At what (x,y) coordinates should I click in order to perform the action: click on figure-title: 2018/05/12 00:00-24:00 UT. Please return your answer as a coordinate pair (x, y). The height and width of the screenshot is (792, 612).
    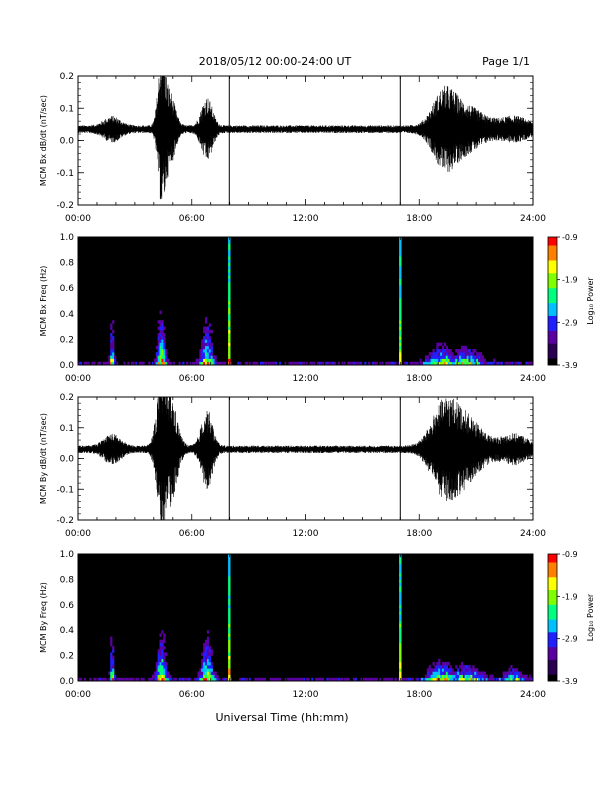
    Looking at the image, I should click on (275, 61).